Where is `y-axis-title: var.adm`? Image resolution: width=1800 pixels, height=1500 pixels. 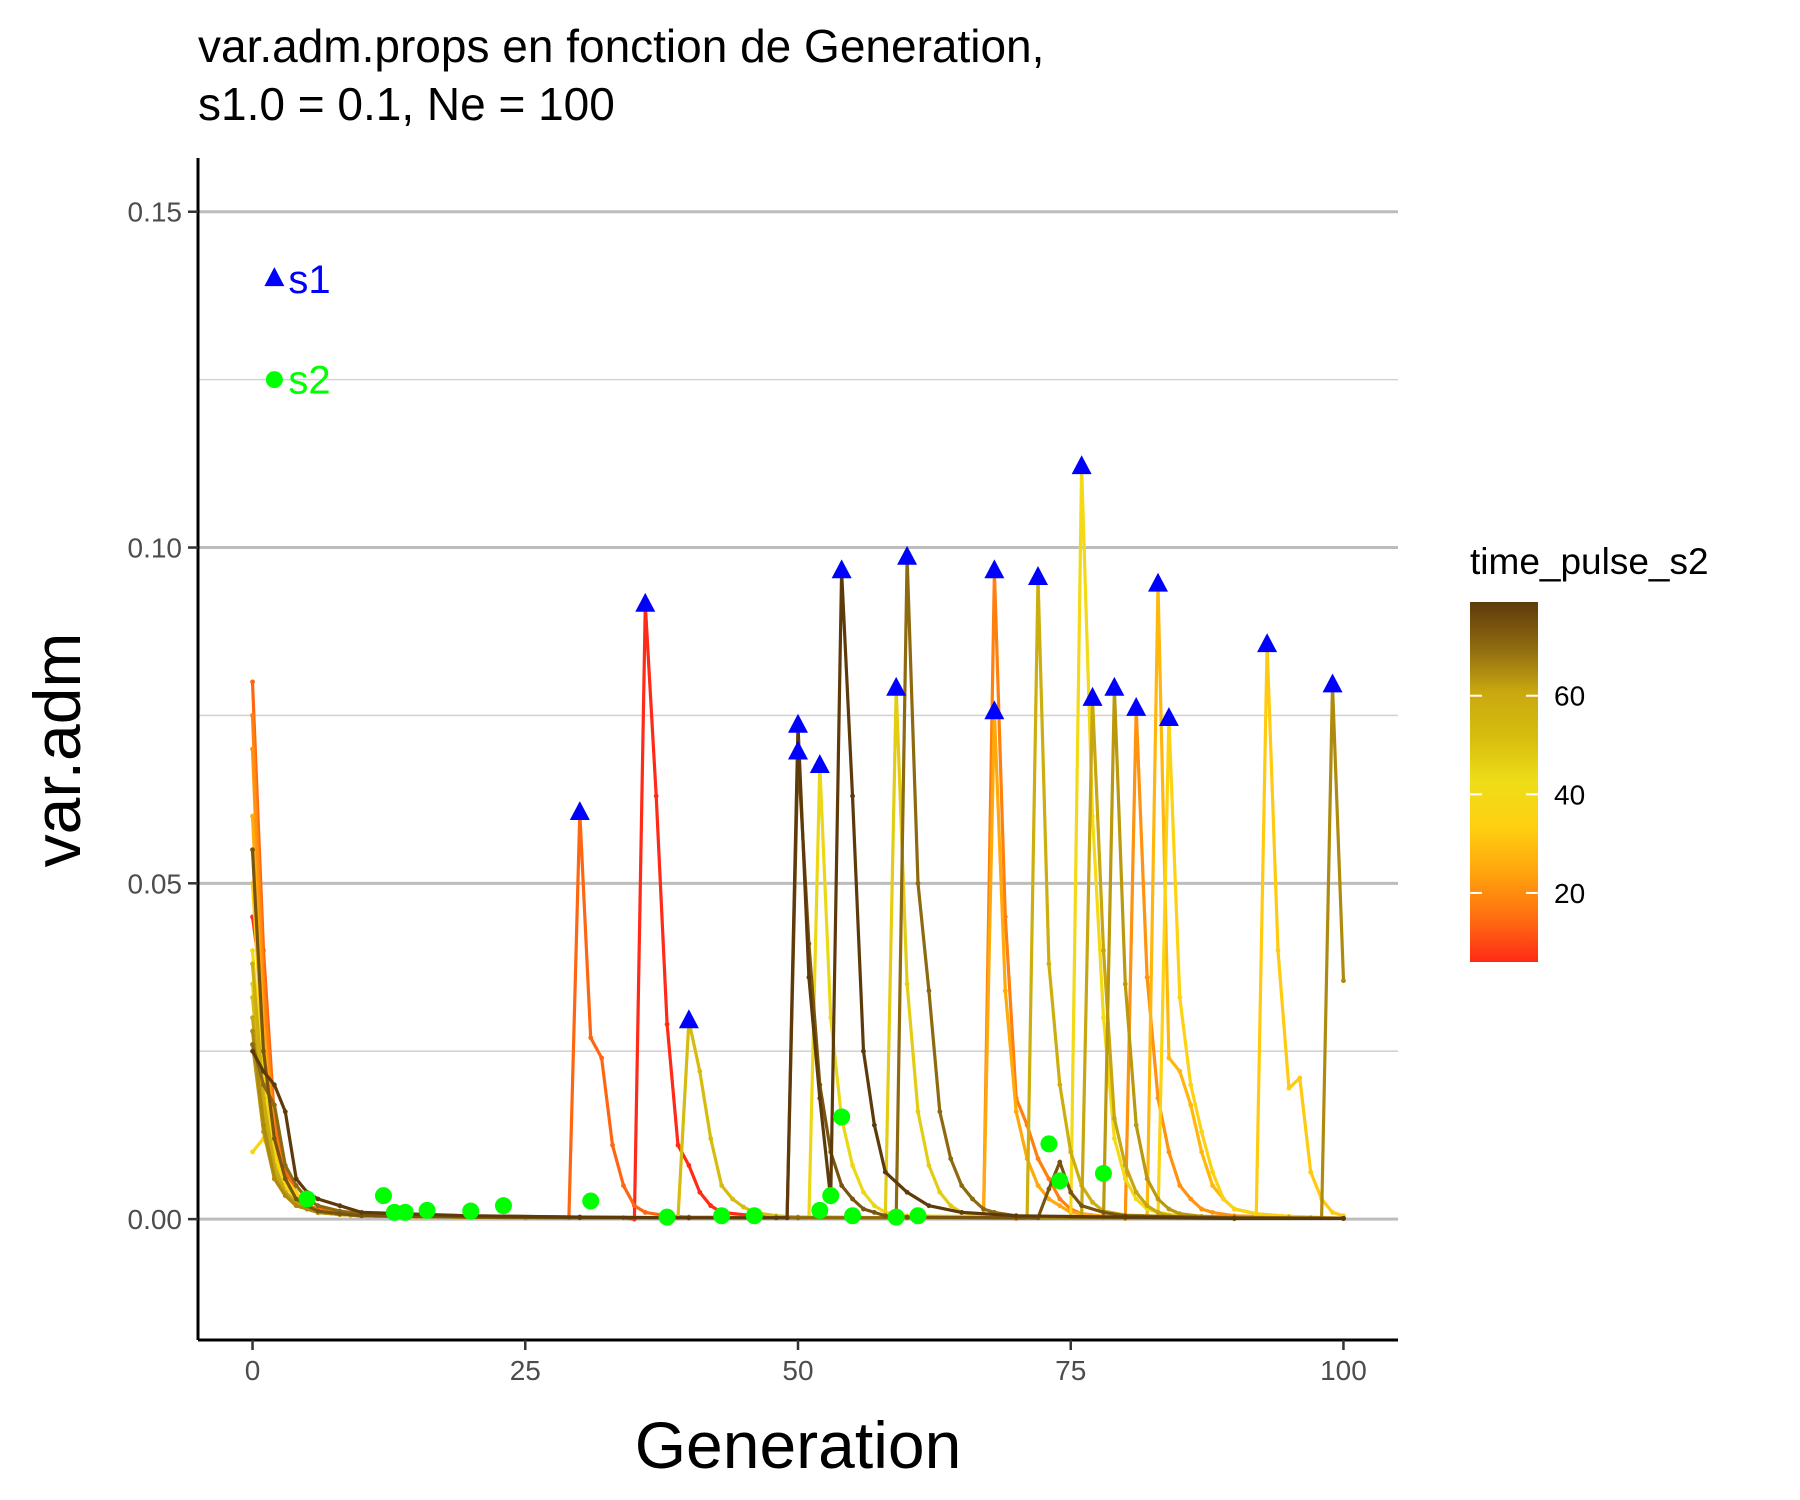 y-axis-title: var.adm is located at coordinates (57, 750).